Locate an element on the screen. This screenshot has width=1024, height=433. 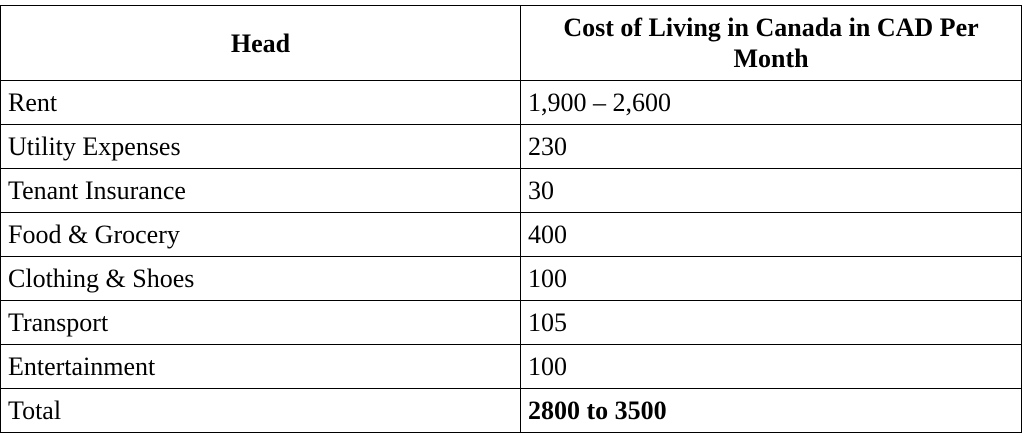
table-cell: Clothing & Shoes is located at coordinates (260, 278).